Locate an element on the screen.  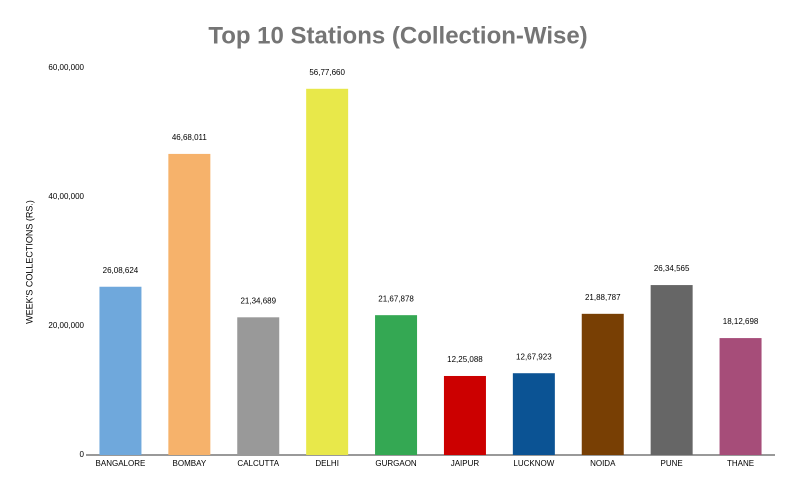
value-label: 26,08,624 is located at coordinates (121, 270).